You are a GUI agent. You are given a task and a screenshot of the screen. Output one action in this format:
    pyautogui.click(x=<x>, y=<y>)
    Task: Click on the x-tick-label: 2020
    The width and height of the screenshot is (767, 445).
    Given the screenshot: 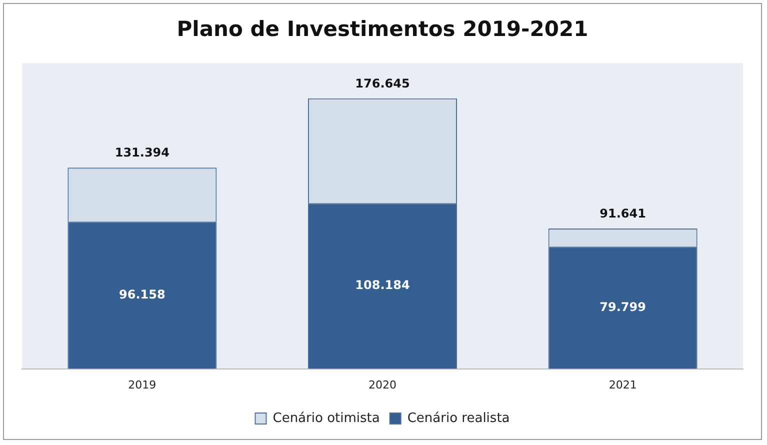 What is the action you would take?
    pyautogui.click(x=382, y=385)
    